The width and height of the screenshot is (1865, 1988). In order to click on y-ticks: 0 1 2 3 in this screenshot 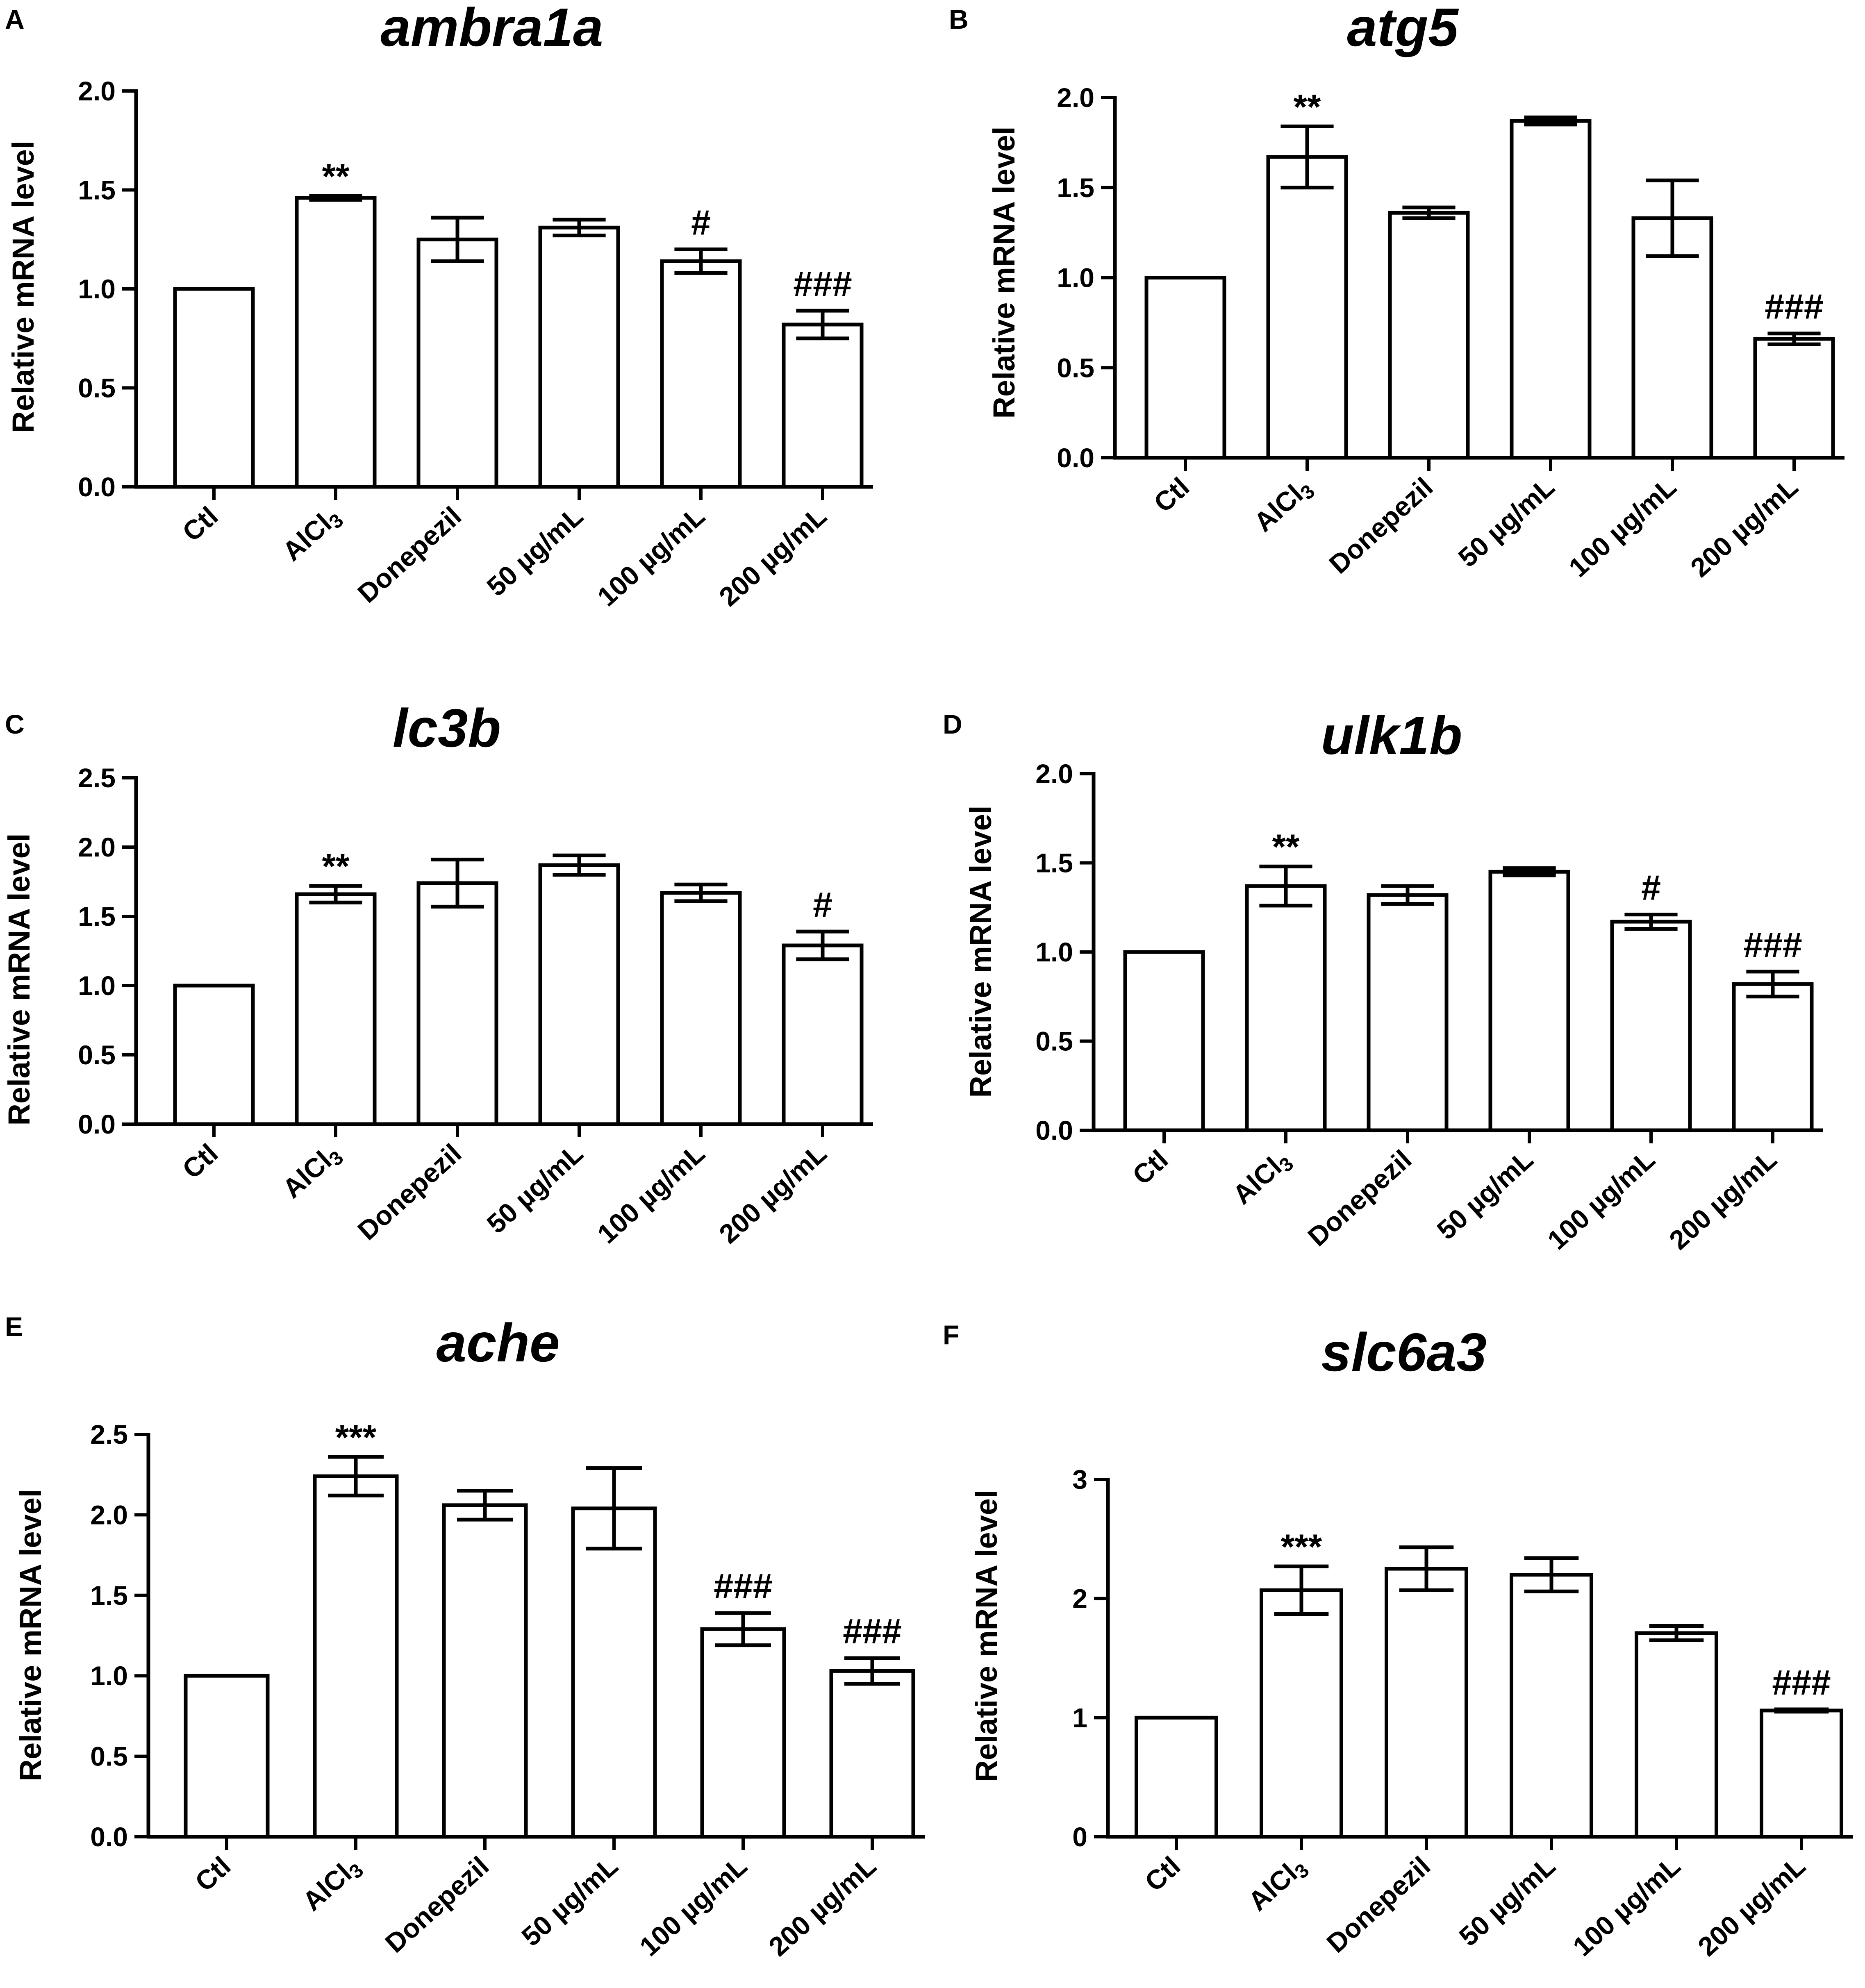, I will do `click(1090, 1658)`.